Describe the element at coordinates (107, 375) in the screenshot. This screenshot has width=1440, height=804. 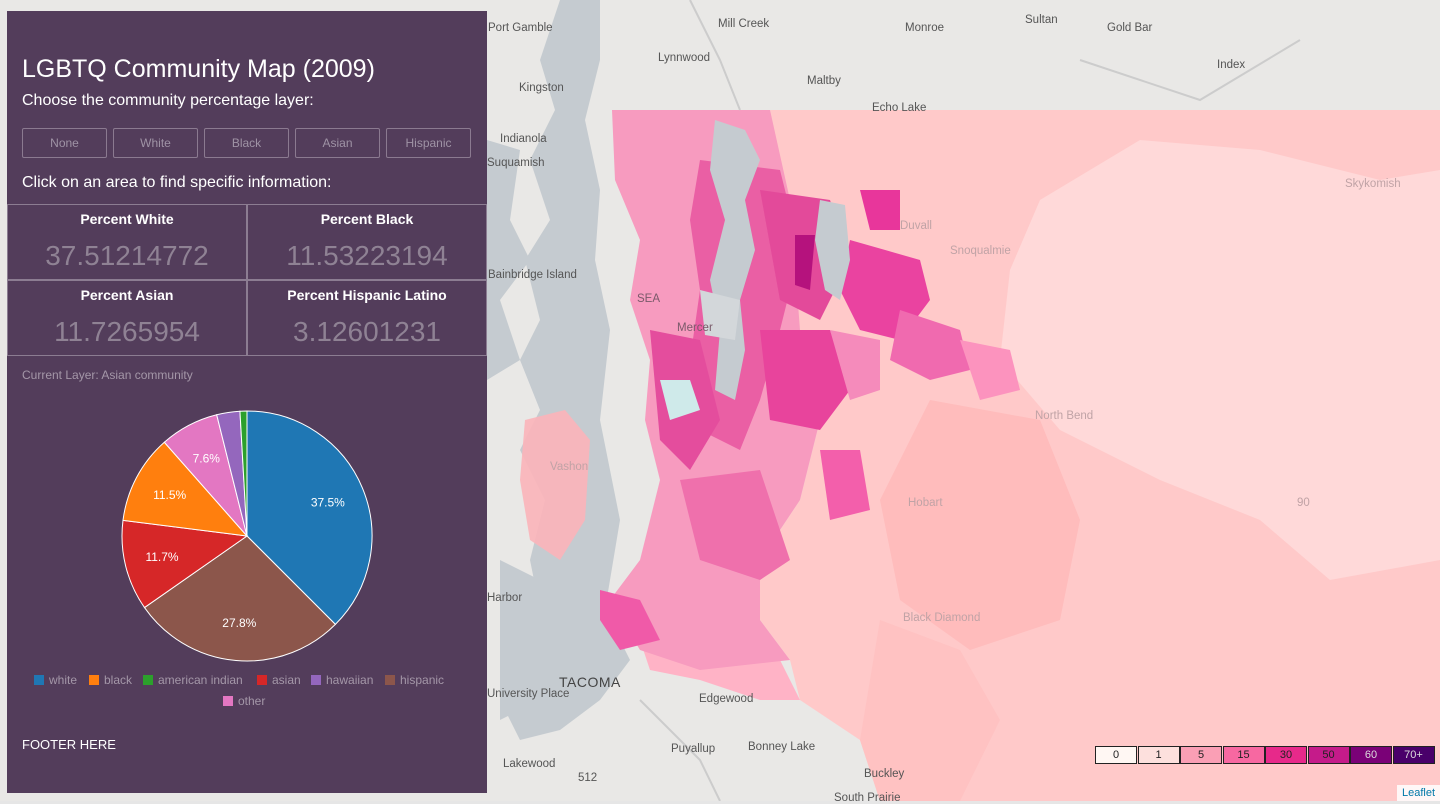
I see `current-layer-label: Current Layer: Asian community` at that location.